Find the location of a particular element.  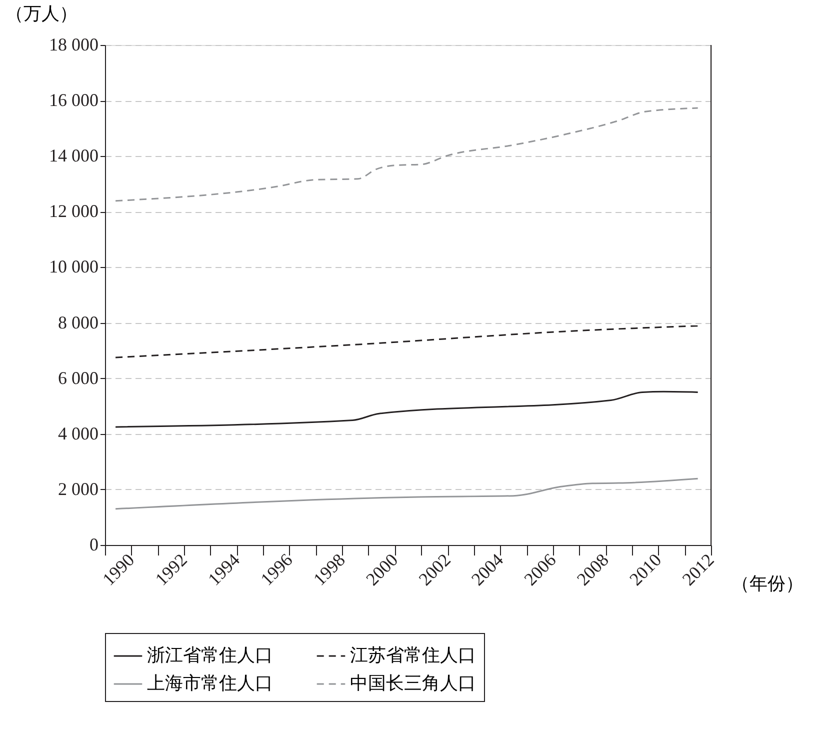

y-tick-label: 10 000 is located at coordinates (73, 266).